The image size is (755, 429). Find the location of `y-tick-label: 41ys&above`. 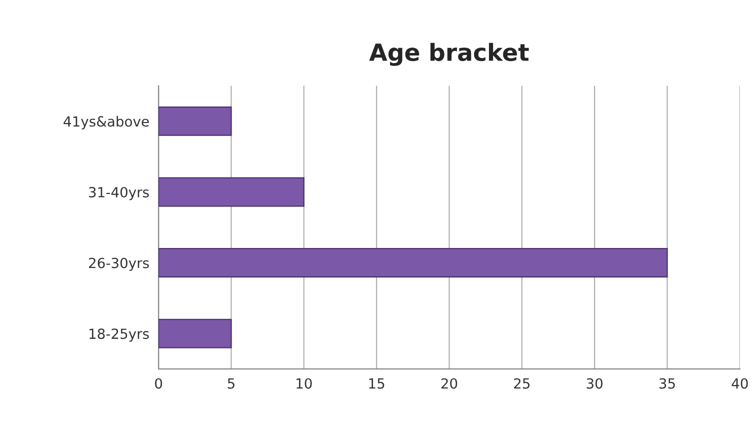

y-tick-label: 41ys&above is located at coordinates (106, 123).